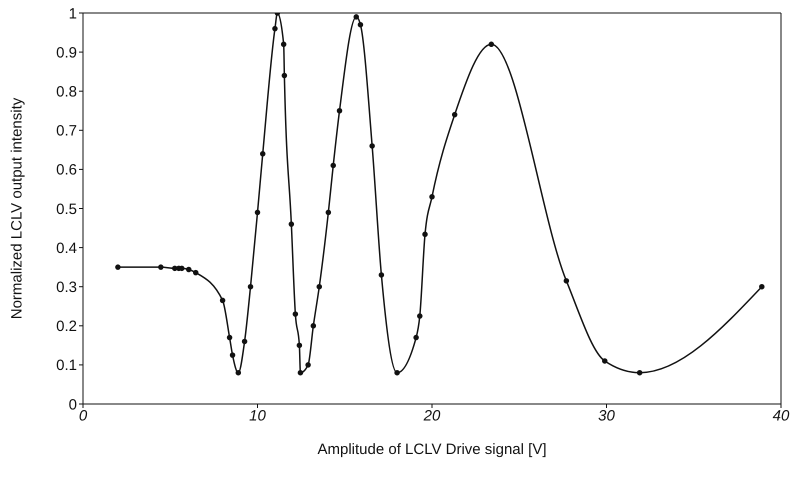 The image size is (800, 482). What do you see at coordinates (66, 287) in the screenshot?
I see `y-tick-label: 0.3` at bounding box center [66, 287].